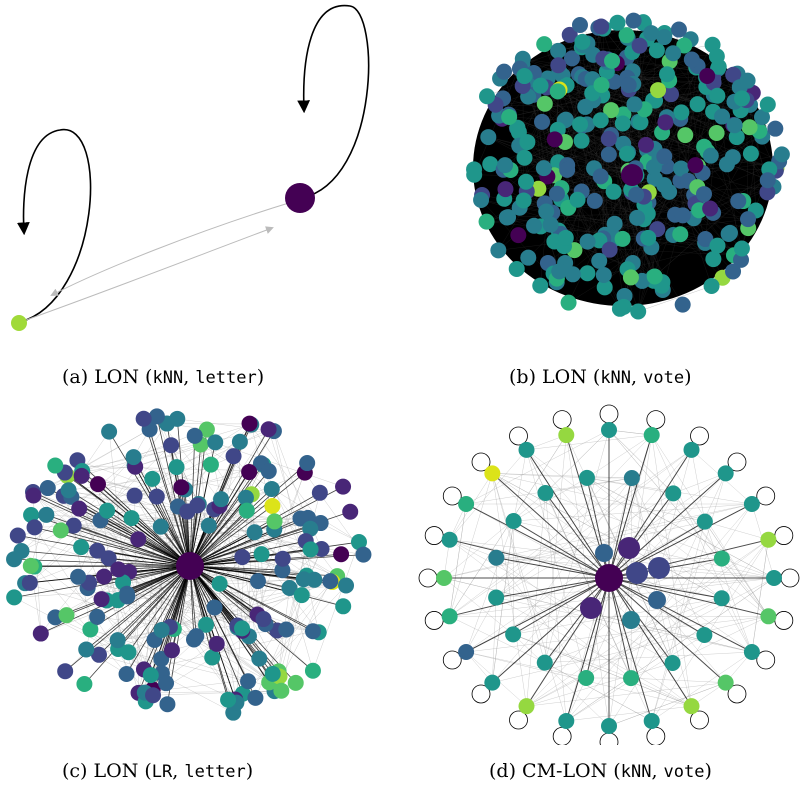  What do you see at coordinates (616, 378) in the screenshot?
I see `caption-b-model: kNN` at bounding box center [616, 378].